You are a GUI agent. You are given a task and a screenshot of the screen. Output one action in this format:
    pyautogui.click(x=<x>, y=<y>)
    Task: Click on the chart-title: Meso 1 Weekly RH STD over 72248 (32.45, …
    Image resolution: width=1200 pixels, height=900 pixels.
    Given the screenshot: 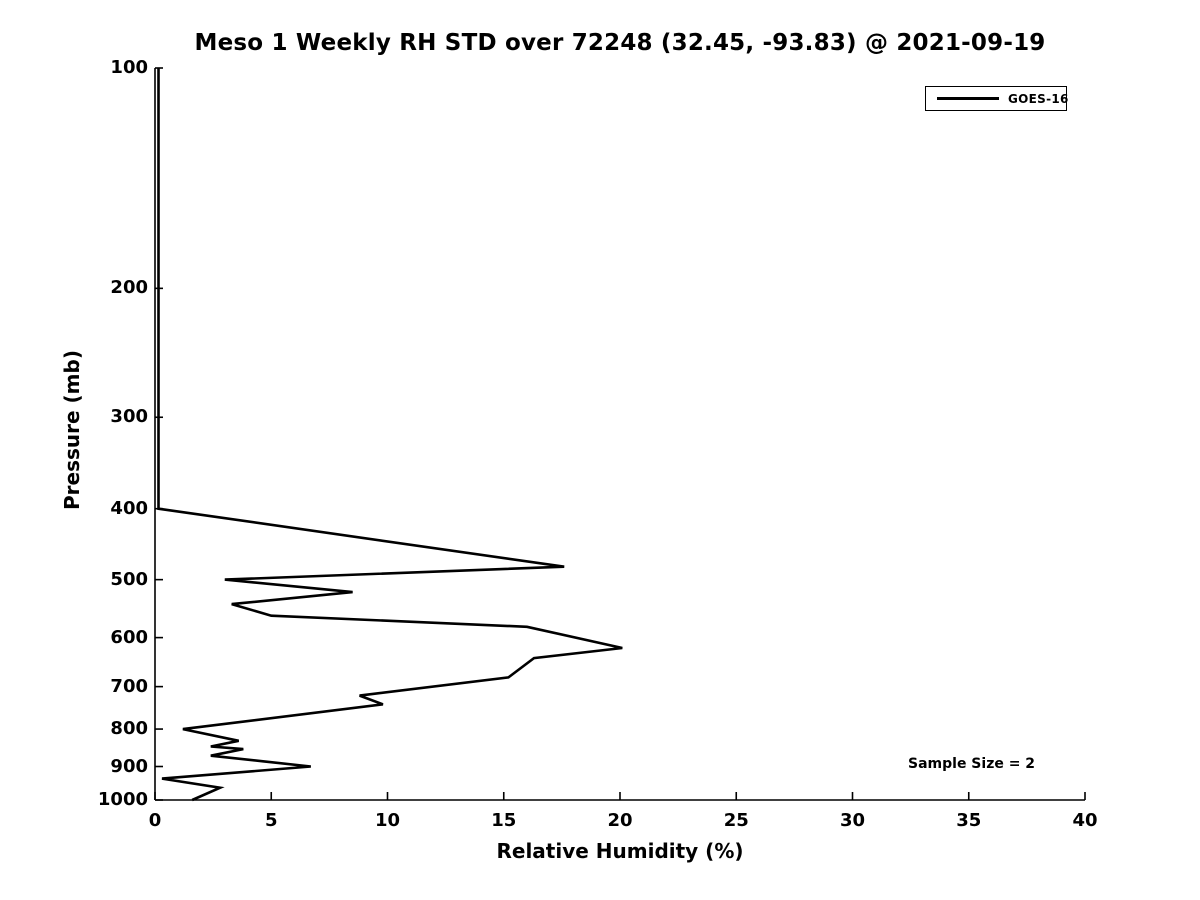 What is the action you would take?
    pyautogui.click(x=620, y=43)
    